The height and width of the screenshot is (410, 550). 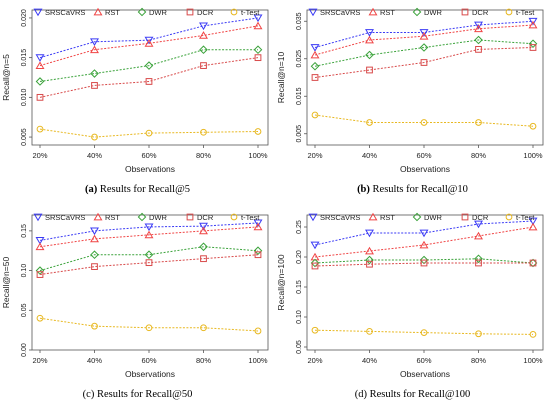 What do you see at coordinates (360, 394) in the screenshot?
I see `caption-prefix: (d)` at bounding box center [360, 394].